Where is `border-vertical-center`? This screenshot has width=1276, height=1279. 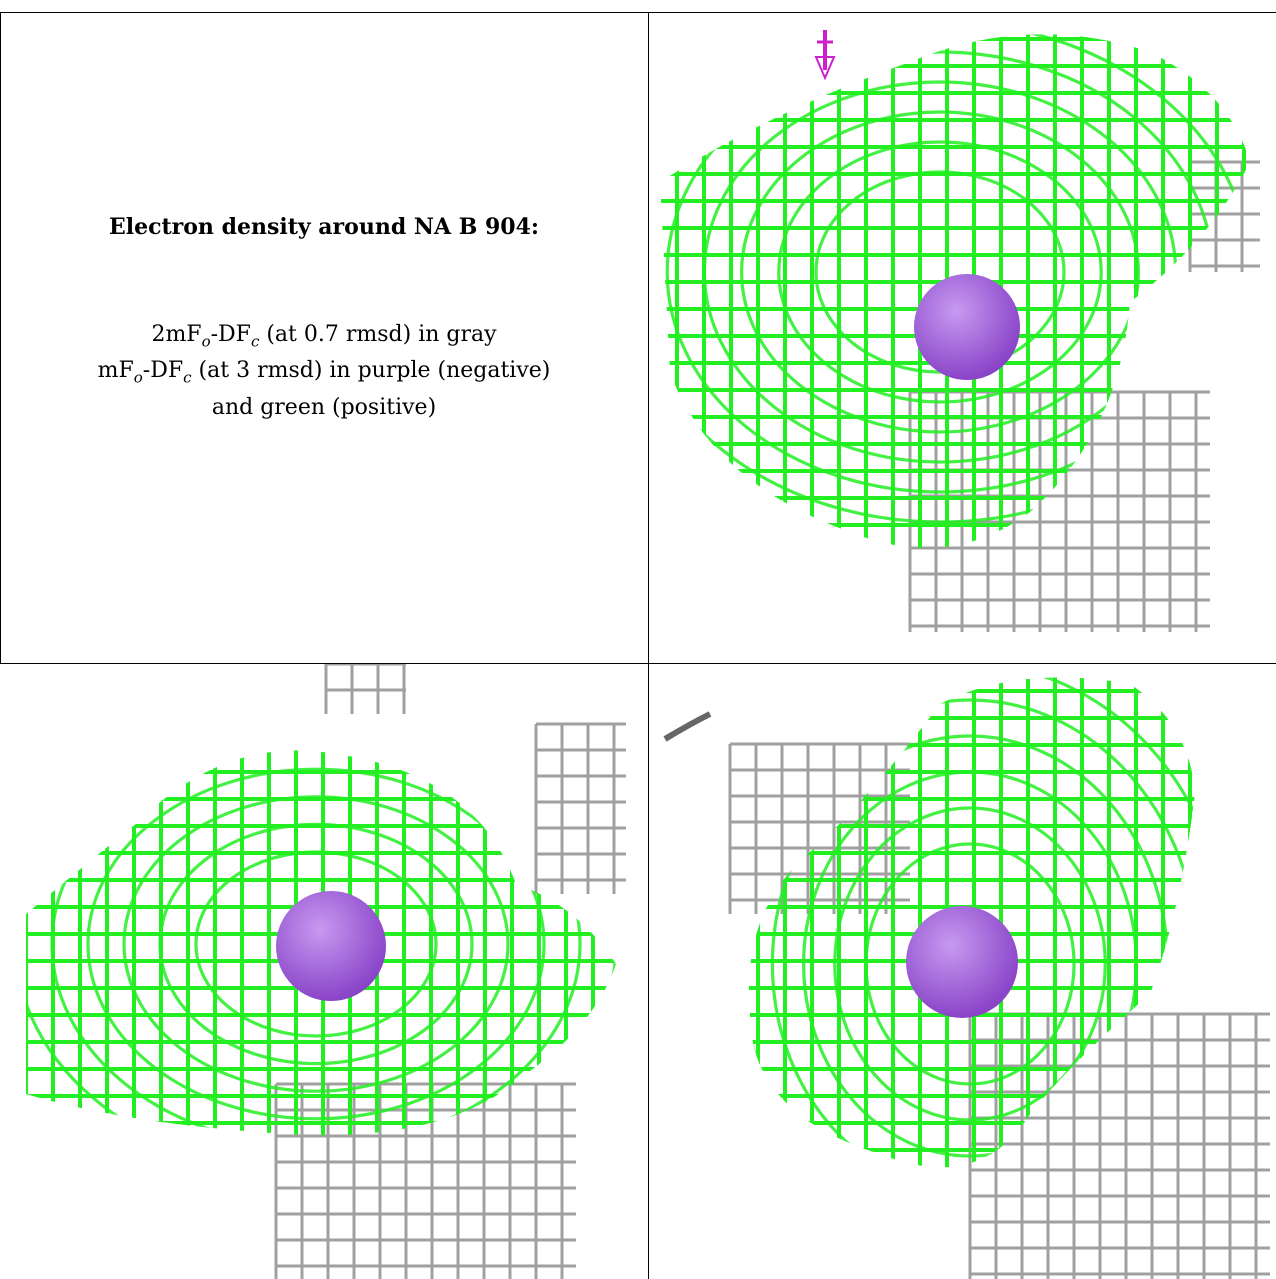
border-vertical-center is located at coordinates (648, 645).